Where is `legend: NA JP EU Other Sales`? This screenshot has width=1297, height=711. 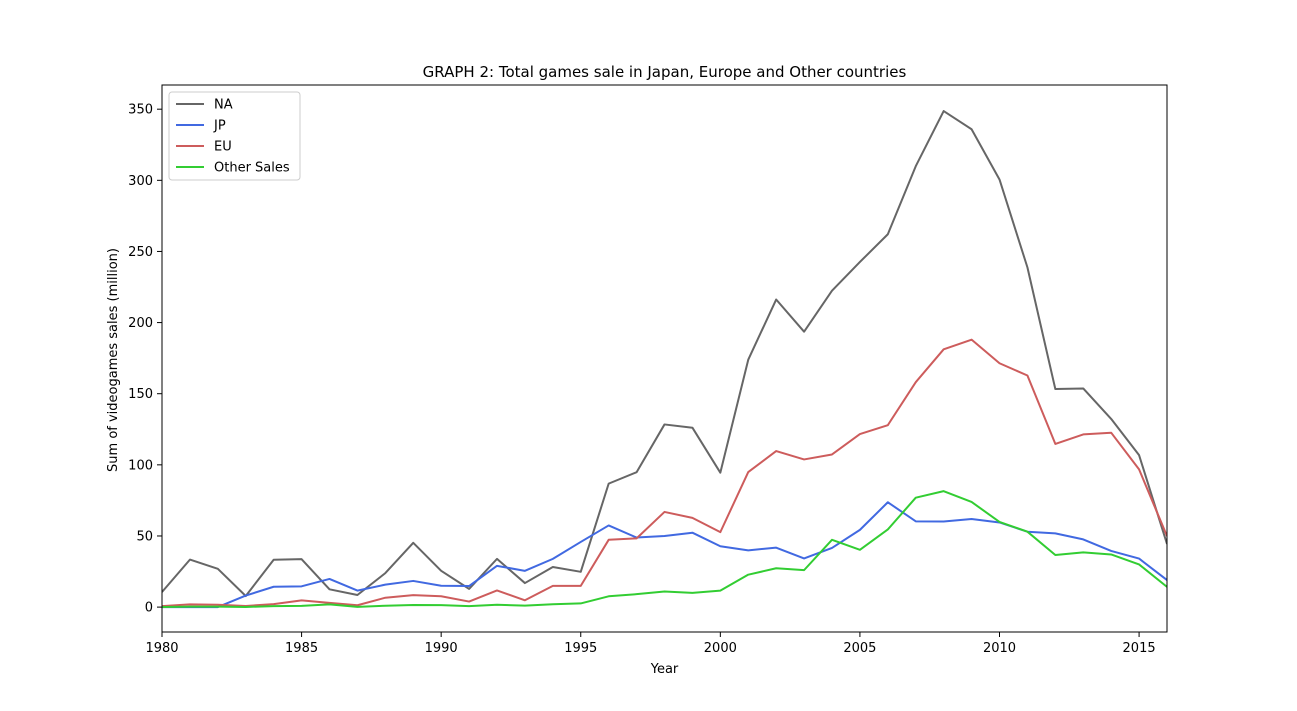 legend: NA JP EU Other Sales is located at coordinates (234, 136).